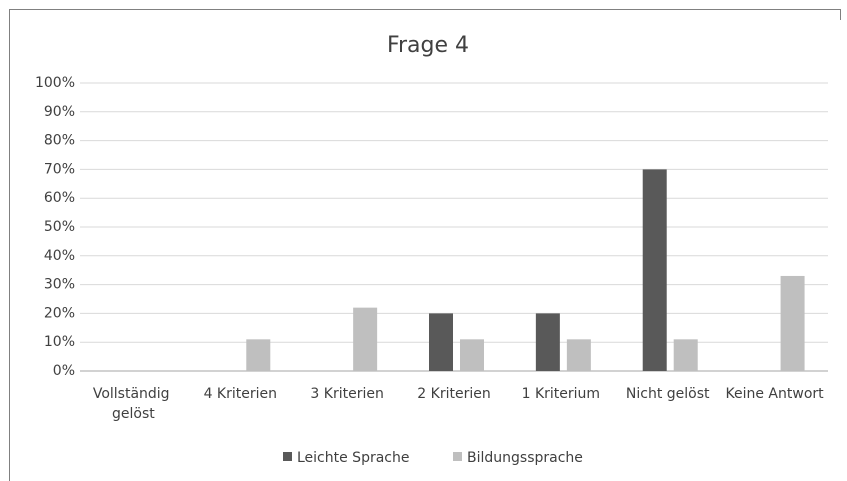  Describe the element at coordinates (59, 112) in the screenshot. I see `y-tick-label: 90%` at that location.